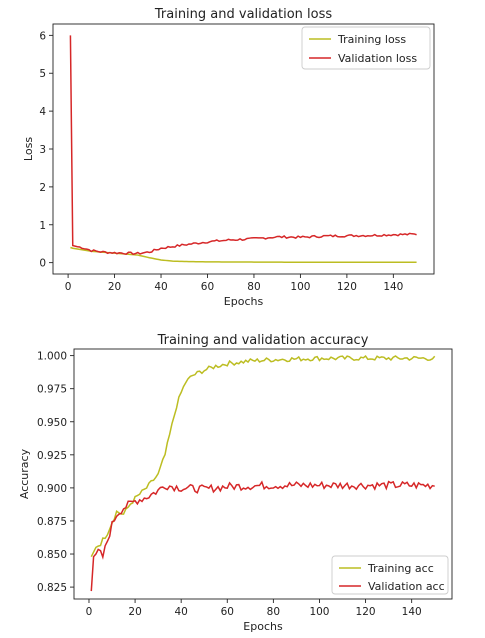 The width and height of the screenshot is (485, 638). I want to click on y-tick-label: 0.875, so click(52, 522).